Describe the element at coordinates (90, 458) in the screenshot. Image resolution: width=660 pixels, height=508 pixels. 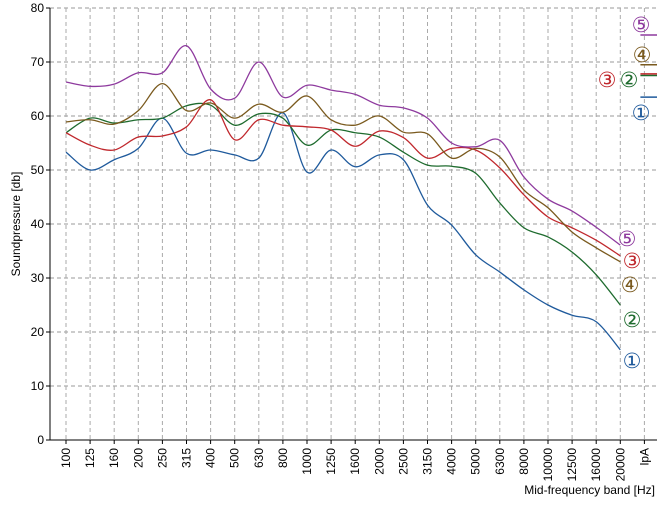
I see `x-tick-label: 125` at that location.